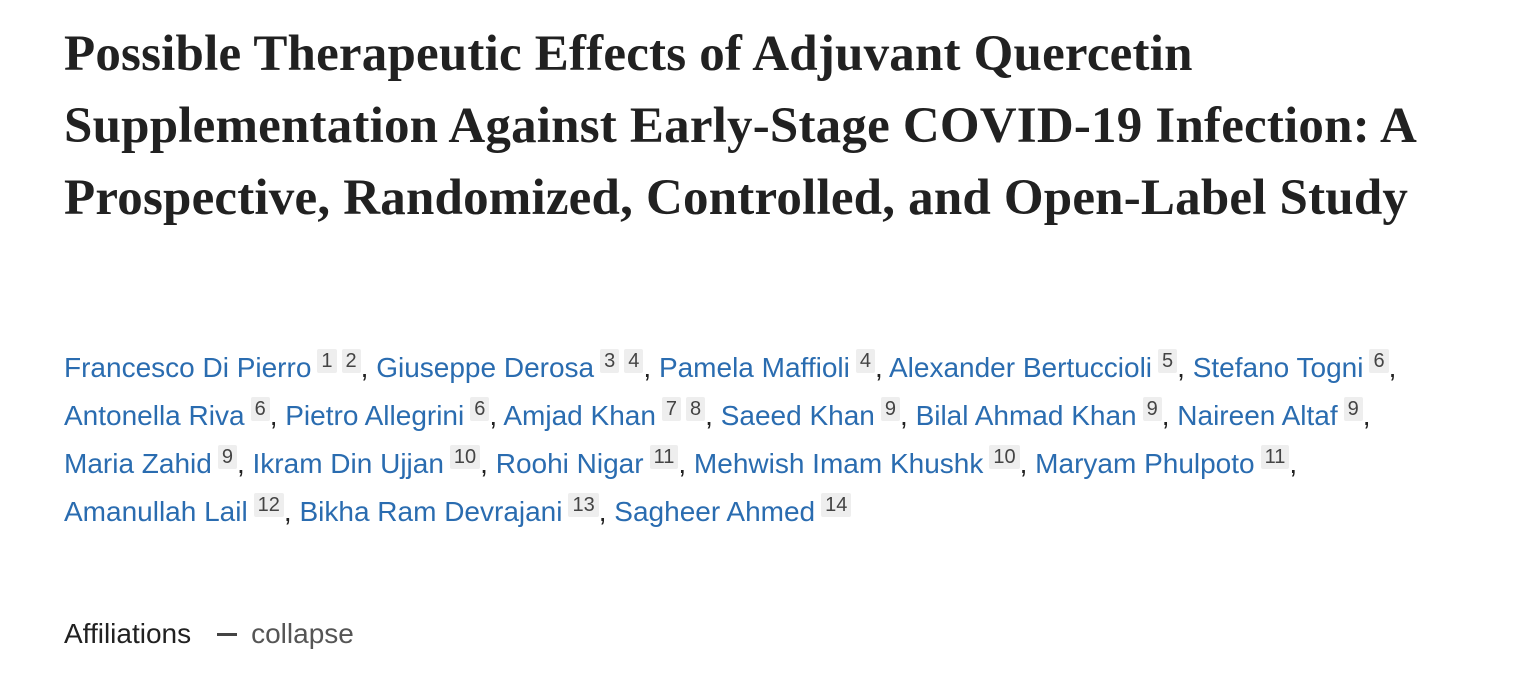 Image resolution: width=1526 pixels, height=676 pixels. What do you see at coordinates (838, 463) in the screenshot?
I see `author-name: Mehwish Imam Khushk` at bounding box center [838, 463].